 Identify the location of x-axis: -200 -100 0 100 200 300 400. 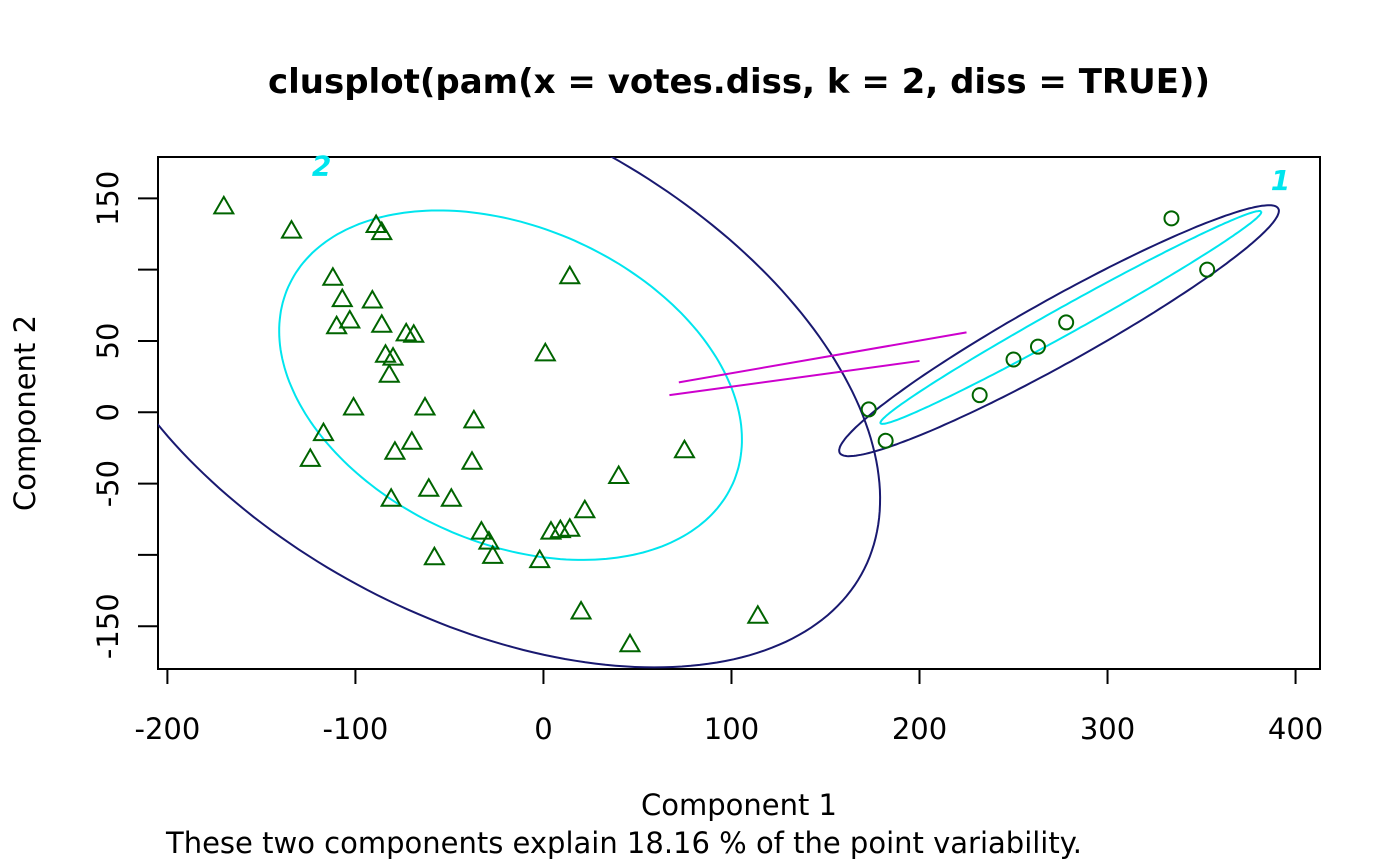
(728, 707).